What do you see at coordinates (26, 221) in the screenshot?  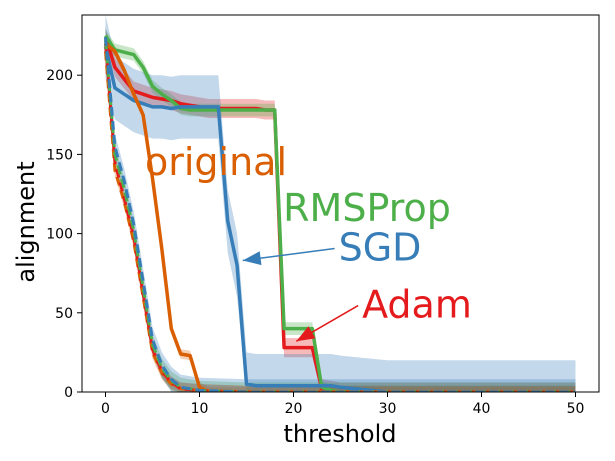 I see `y-axis-label: alignment` at bounding box center [26, 221].